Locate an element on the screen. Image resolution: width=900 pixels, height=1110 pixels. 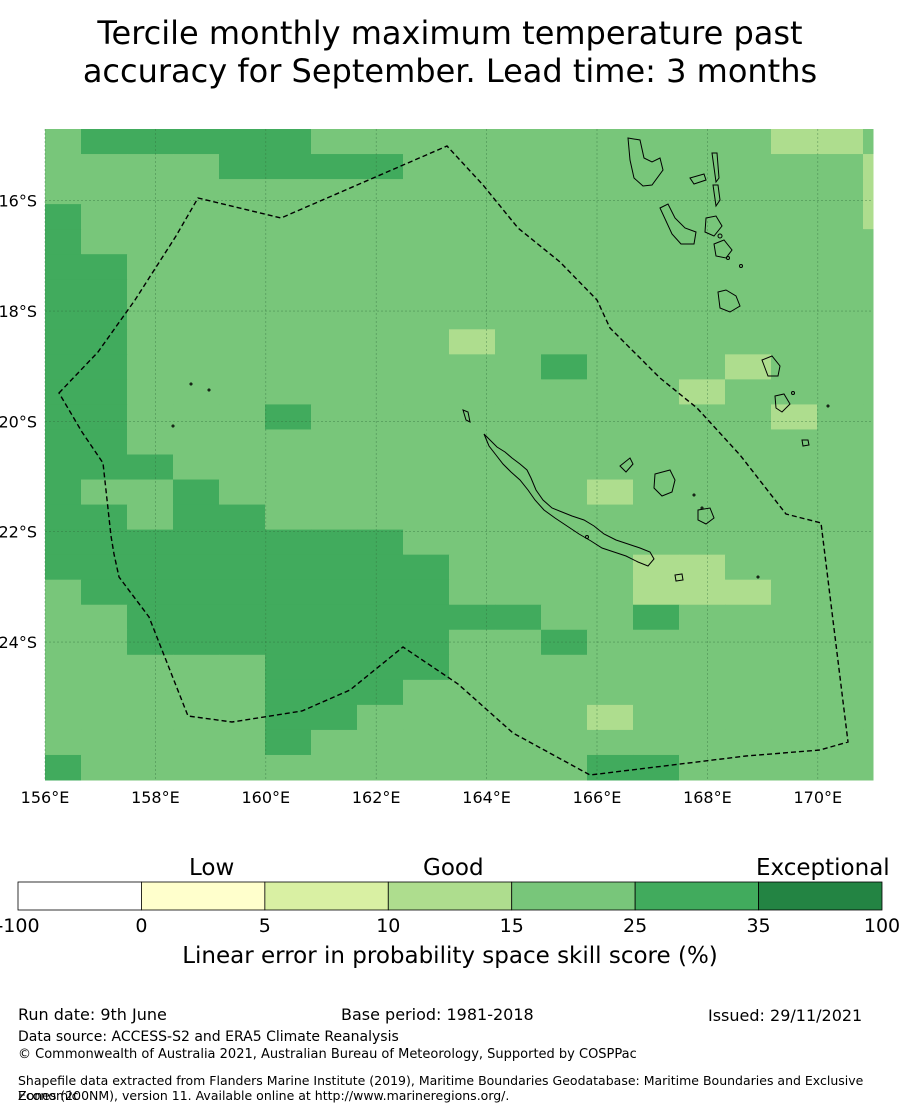
colorbar-caption-good: Good is located at coordinates (453, 868).